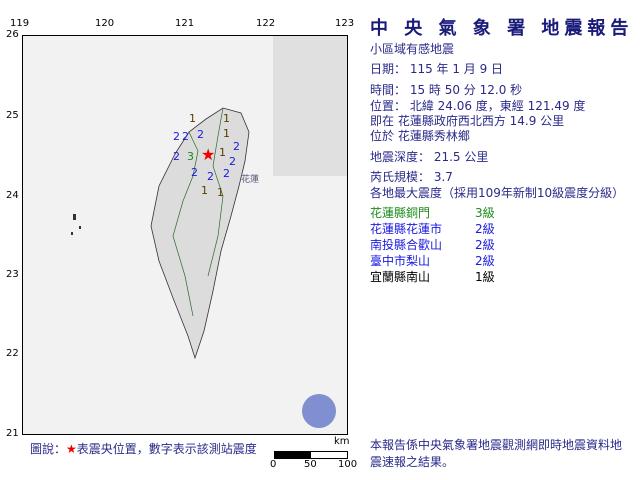 Image resolution: width=640 pixels, height=480 pixels. What do you see at coordinates (166, 449) in the screenshot?
I see `legend-text: 表震央位置，數字表示該測站震度` at bounding box center [166, 449].